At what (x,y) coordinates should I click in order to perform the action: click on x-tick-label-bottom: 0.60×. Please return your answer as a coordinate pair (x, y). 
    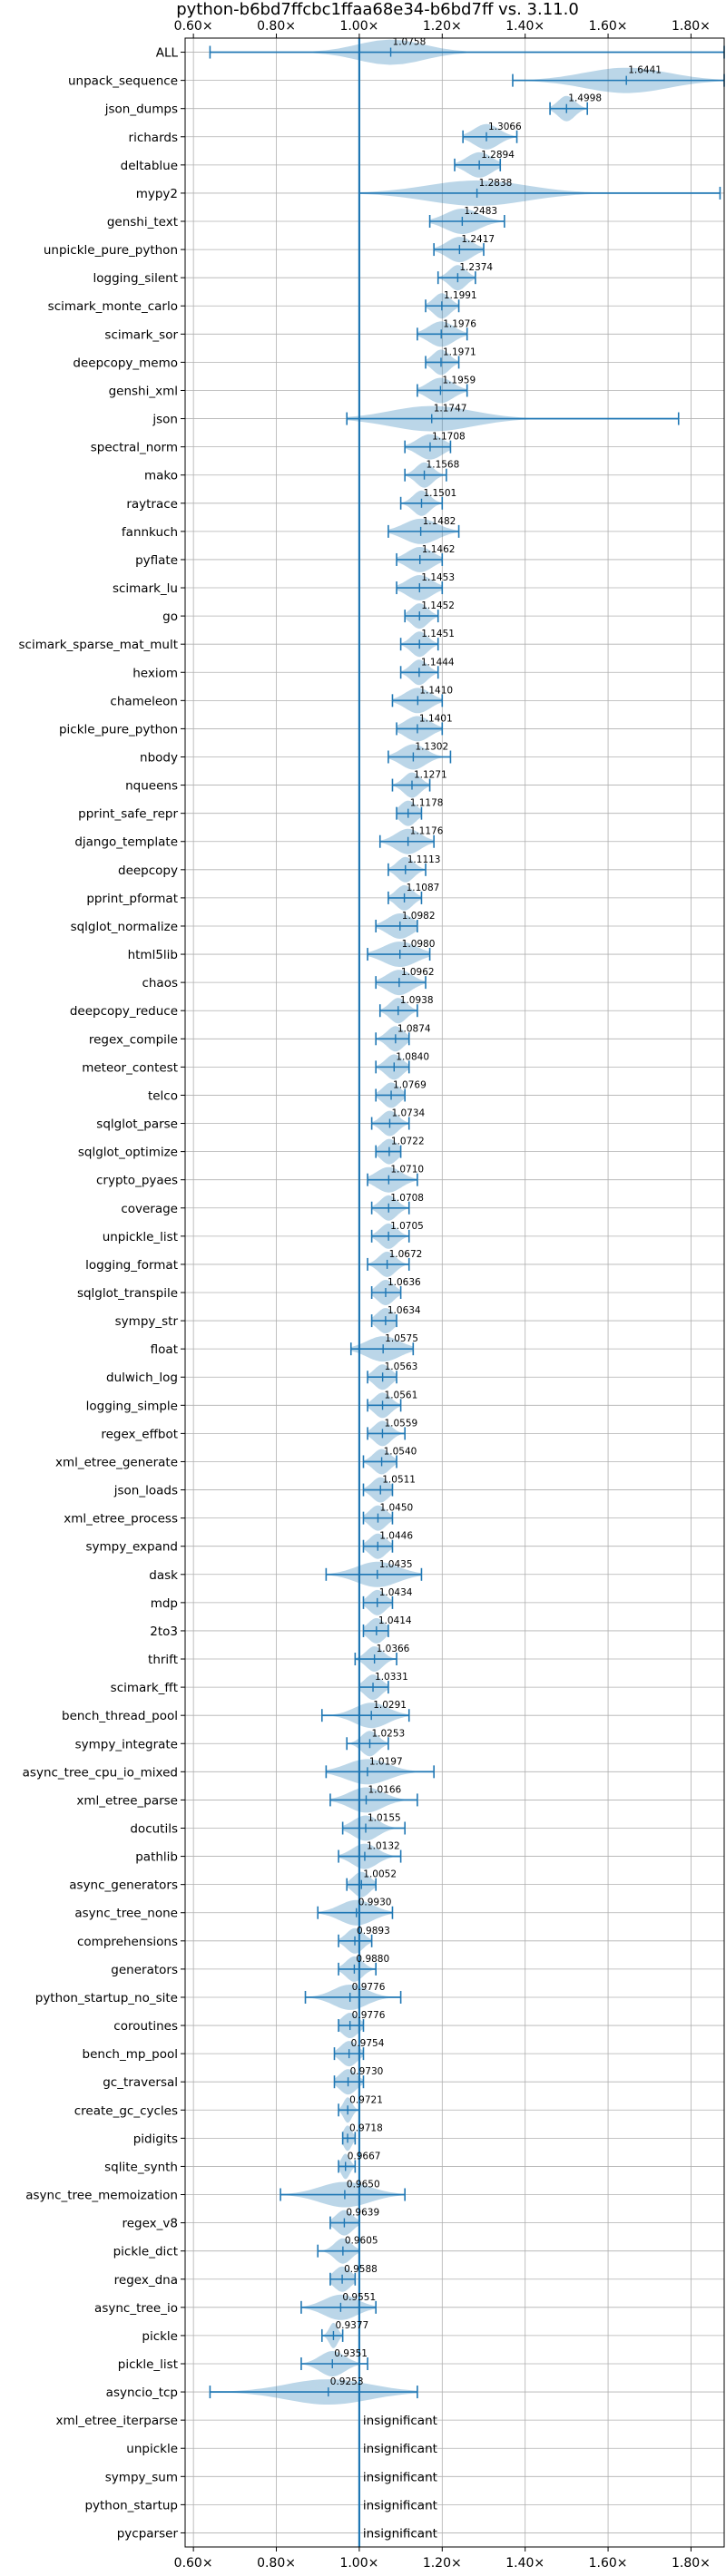
    Looking at the image, I should click on (193, 2563).